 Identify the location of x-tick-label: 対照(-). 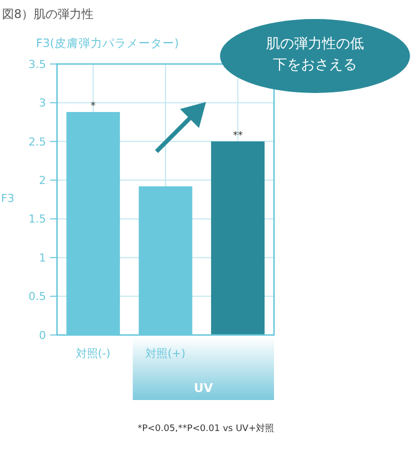
(93, 353).